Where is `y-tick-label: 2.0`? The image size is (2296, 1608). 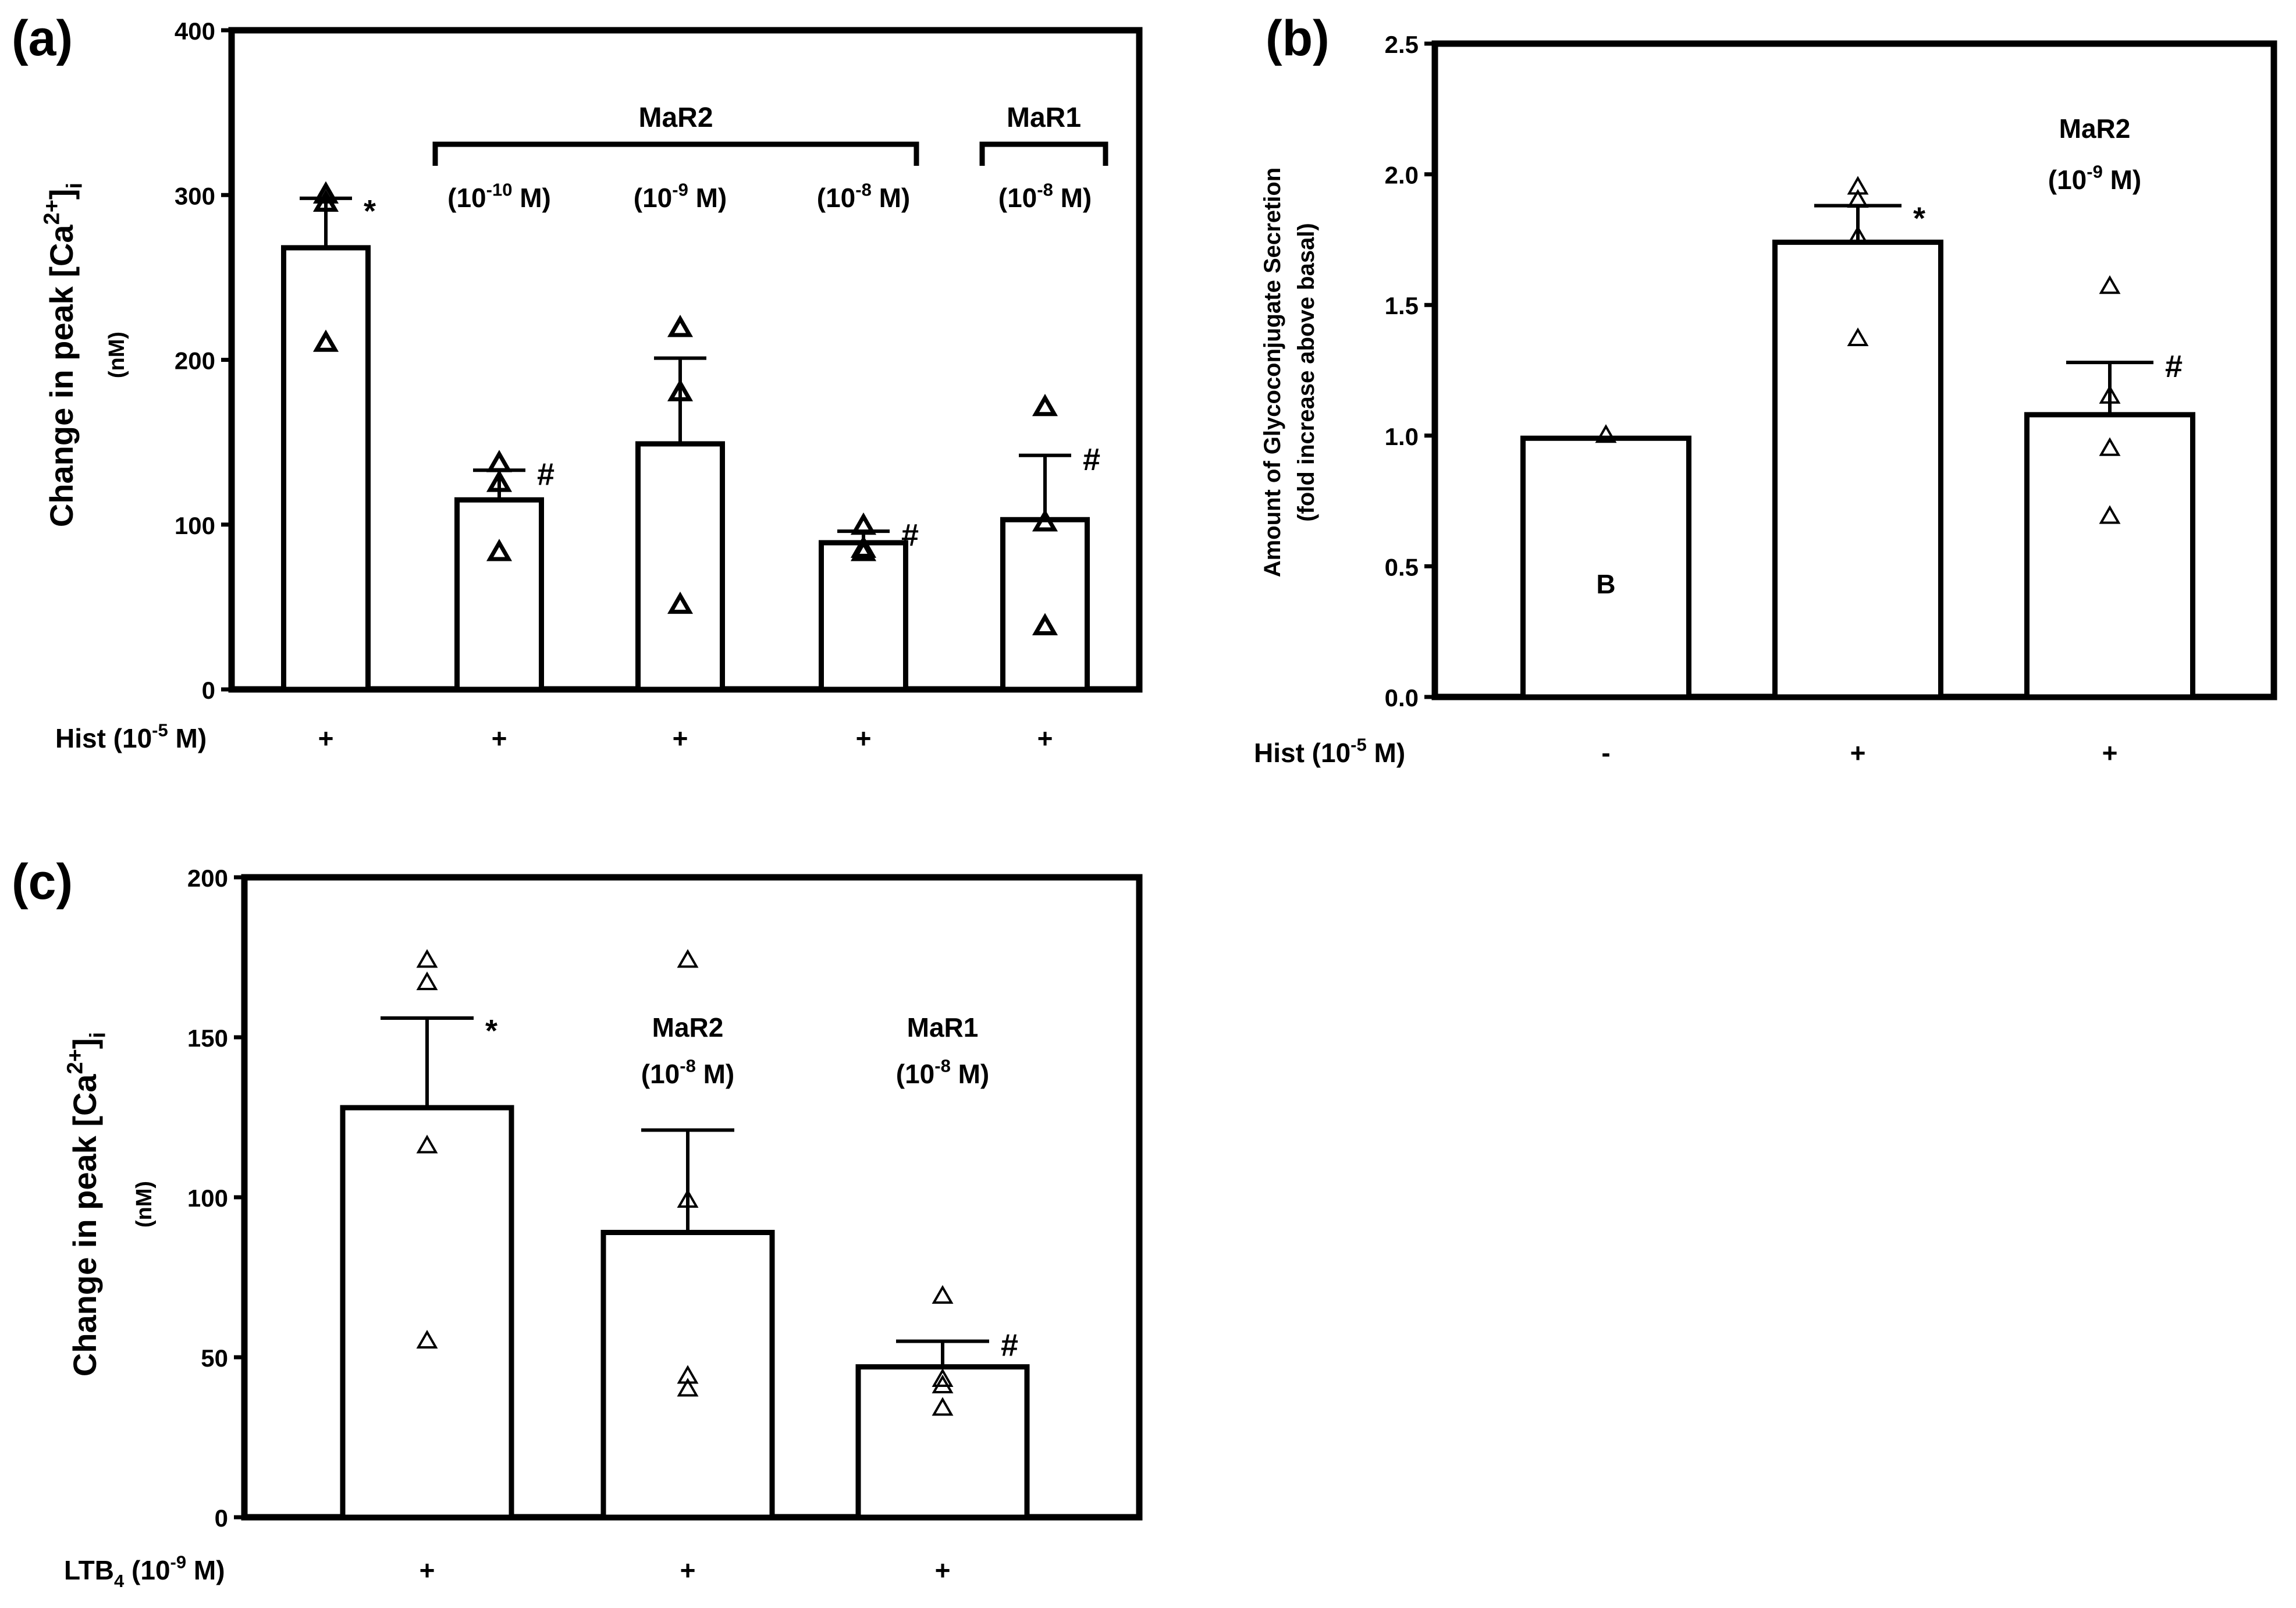 y-tick-label: 2.0 is located at coordinates (1402, 175).